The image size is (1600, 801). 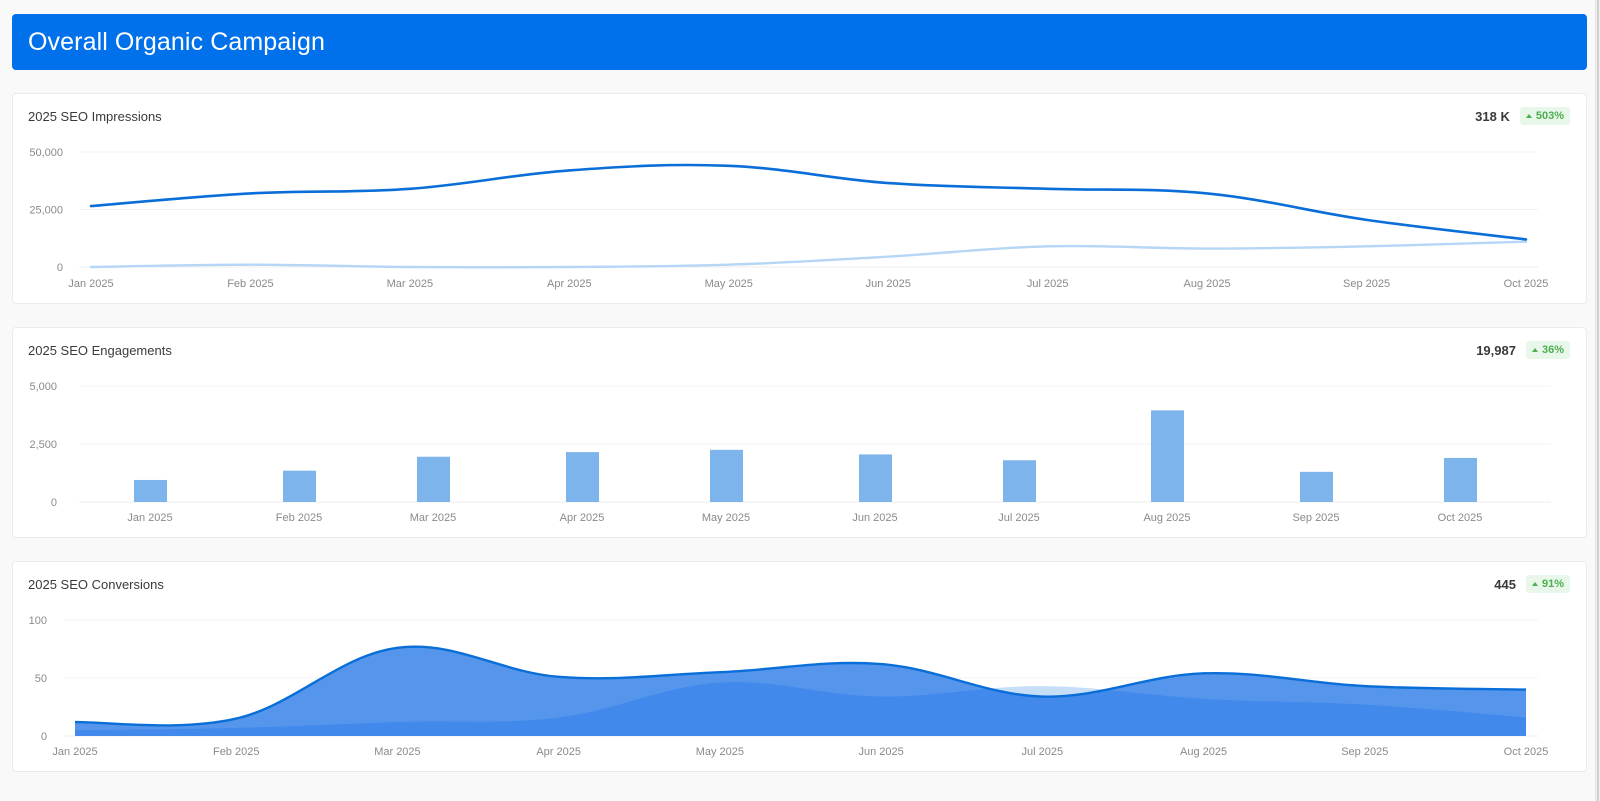 I want to click on card-title: 2025 SEO Conversions, so click(x=96, y=584).